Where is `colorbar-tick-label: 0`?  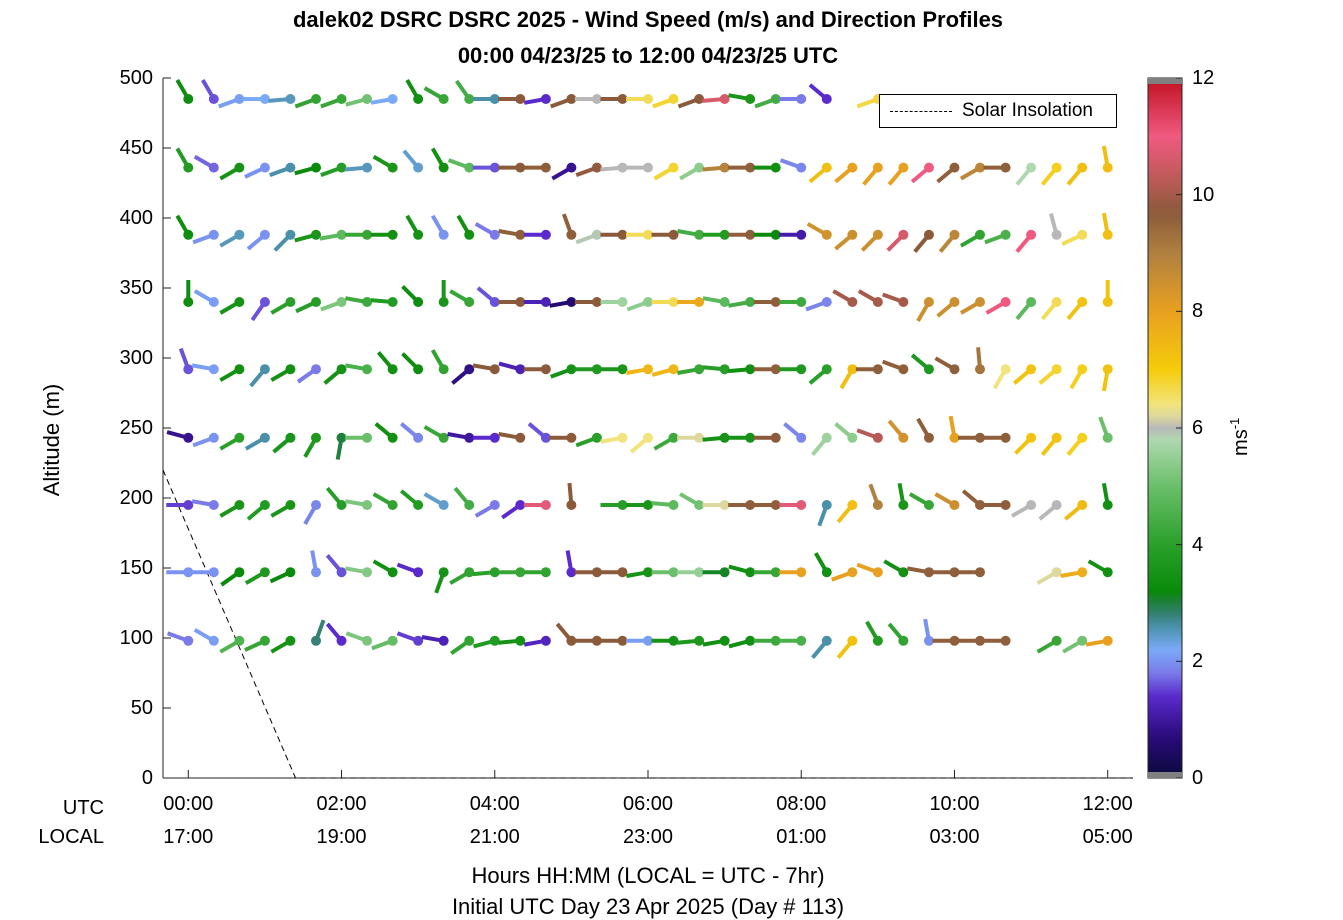 colorbar-tick-label: 0 is located at coordinates (1198, 778).